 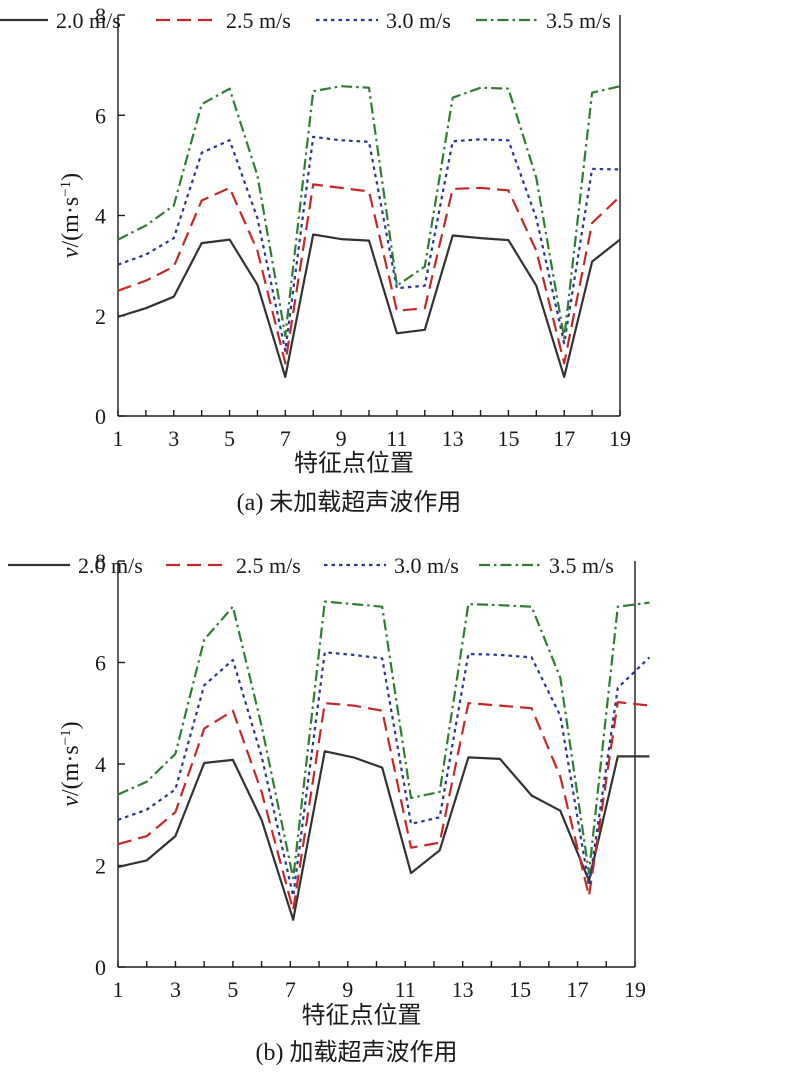 What do you see at coordinates (357, 1052) in the screenshot?
I see `panel-caption: (b) 加载超声波作用` at bounding box center [357, 1052].